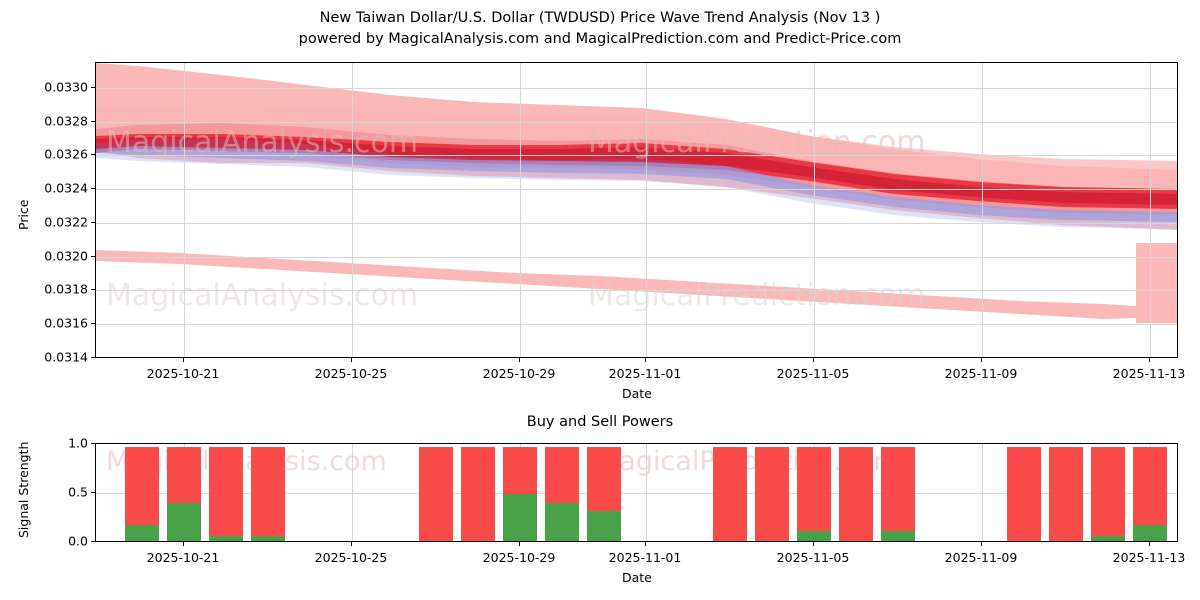  I want to click on ytick-label: 0.0324, so click(66, 188).